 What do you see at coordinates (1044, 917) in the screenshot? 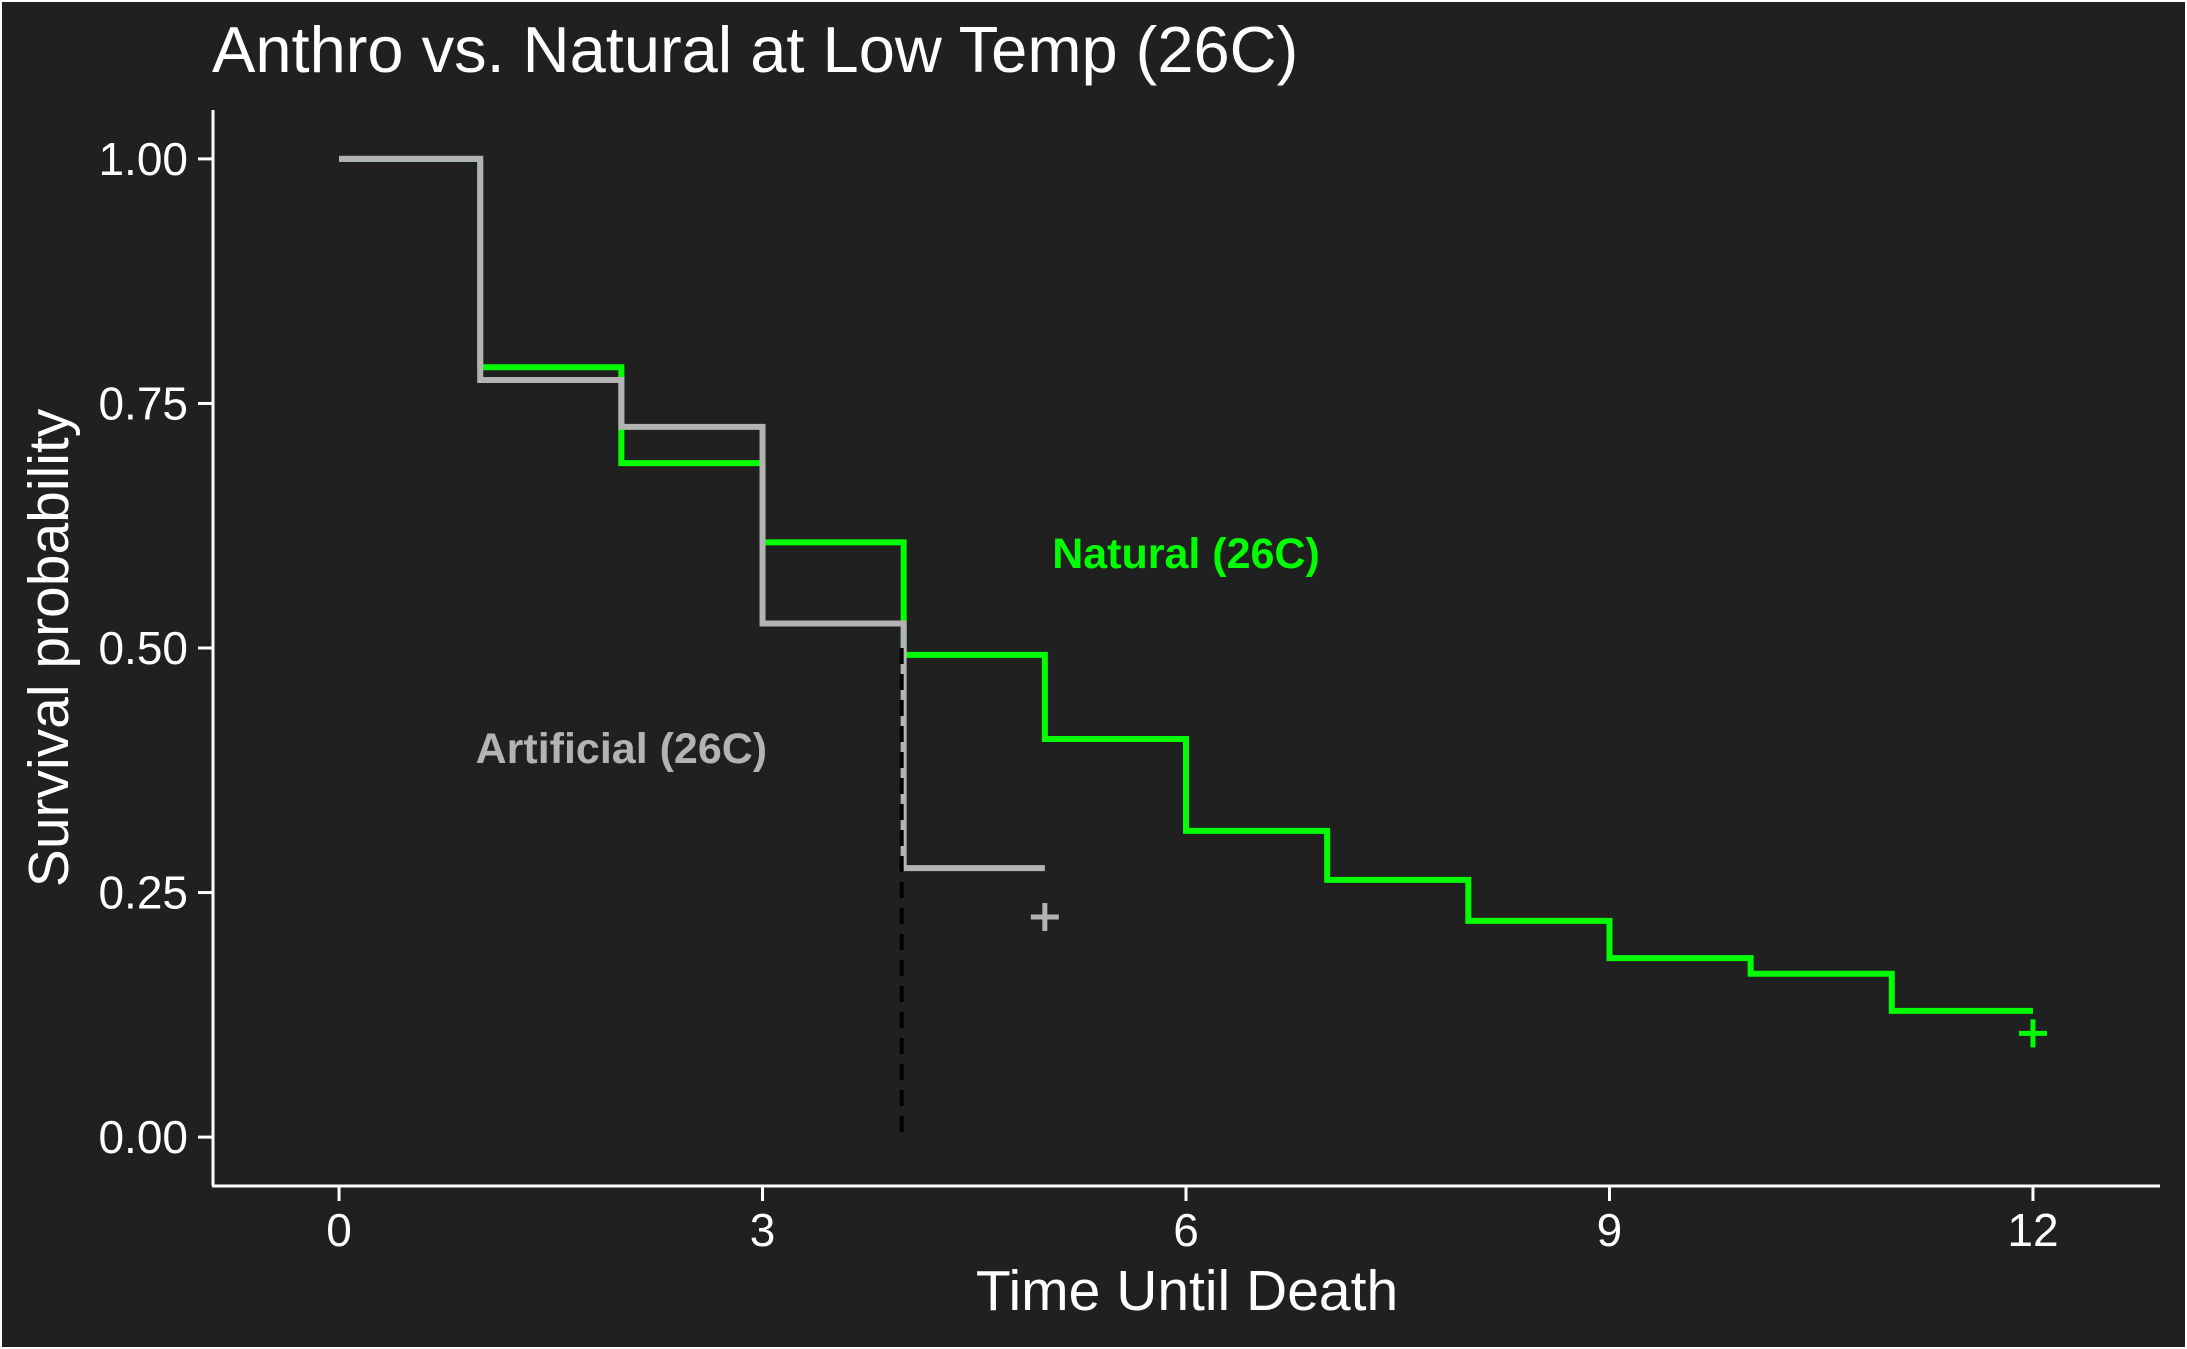
I see `censor-mark-artificial-26c` at bounding box center [1044, 917].